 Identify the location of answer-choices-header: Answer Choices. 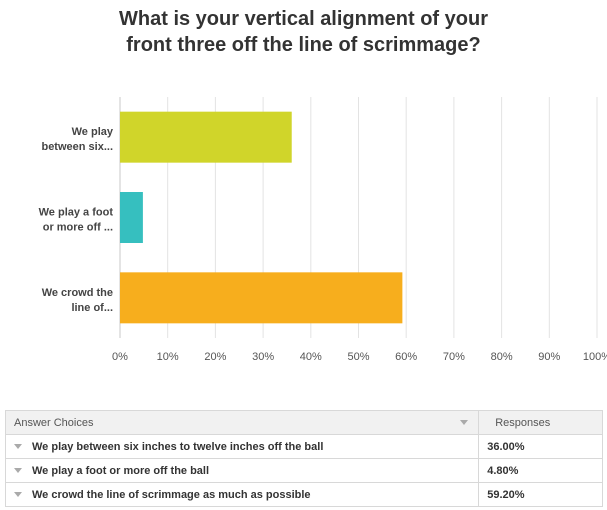
(54, 422).